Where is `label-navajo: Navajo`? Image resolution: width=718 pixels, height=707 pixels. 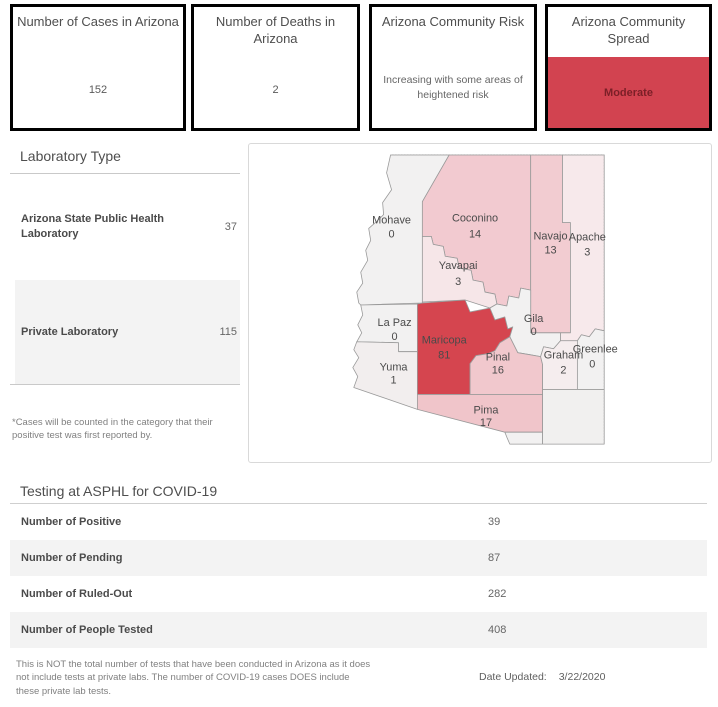
label-navajo: Navajo is located at coordinates (551, 236).